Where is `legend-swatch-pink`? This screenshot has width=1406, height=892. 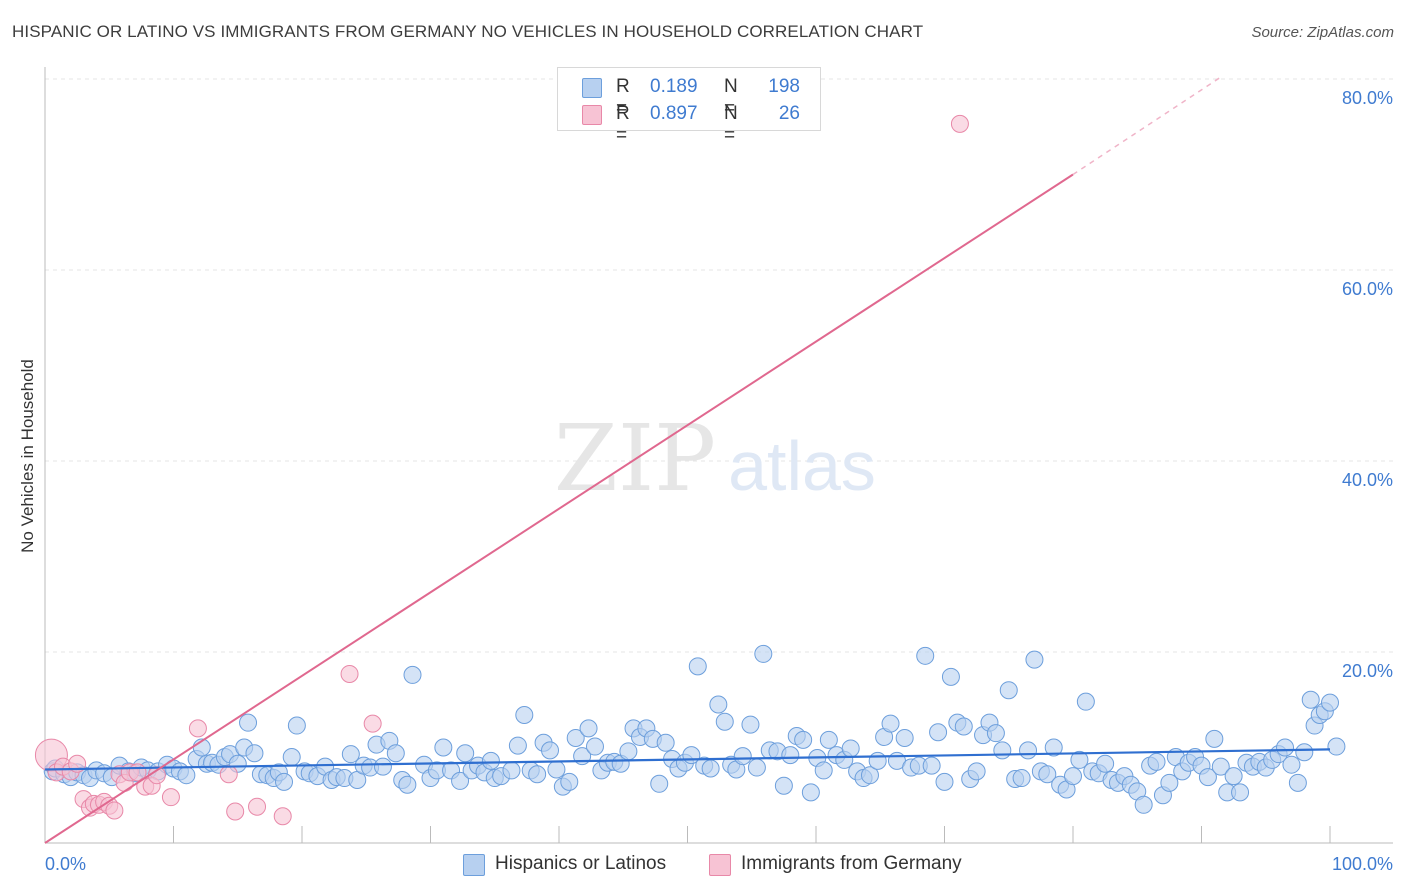 legend-swatch-pink is located at coordinates (592, 115).